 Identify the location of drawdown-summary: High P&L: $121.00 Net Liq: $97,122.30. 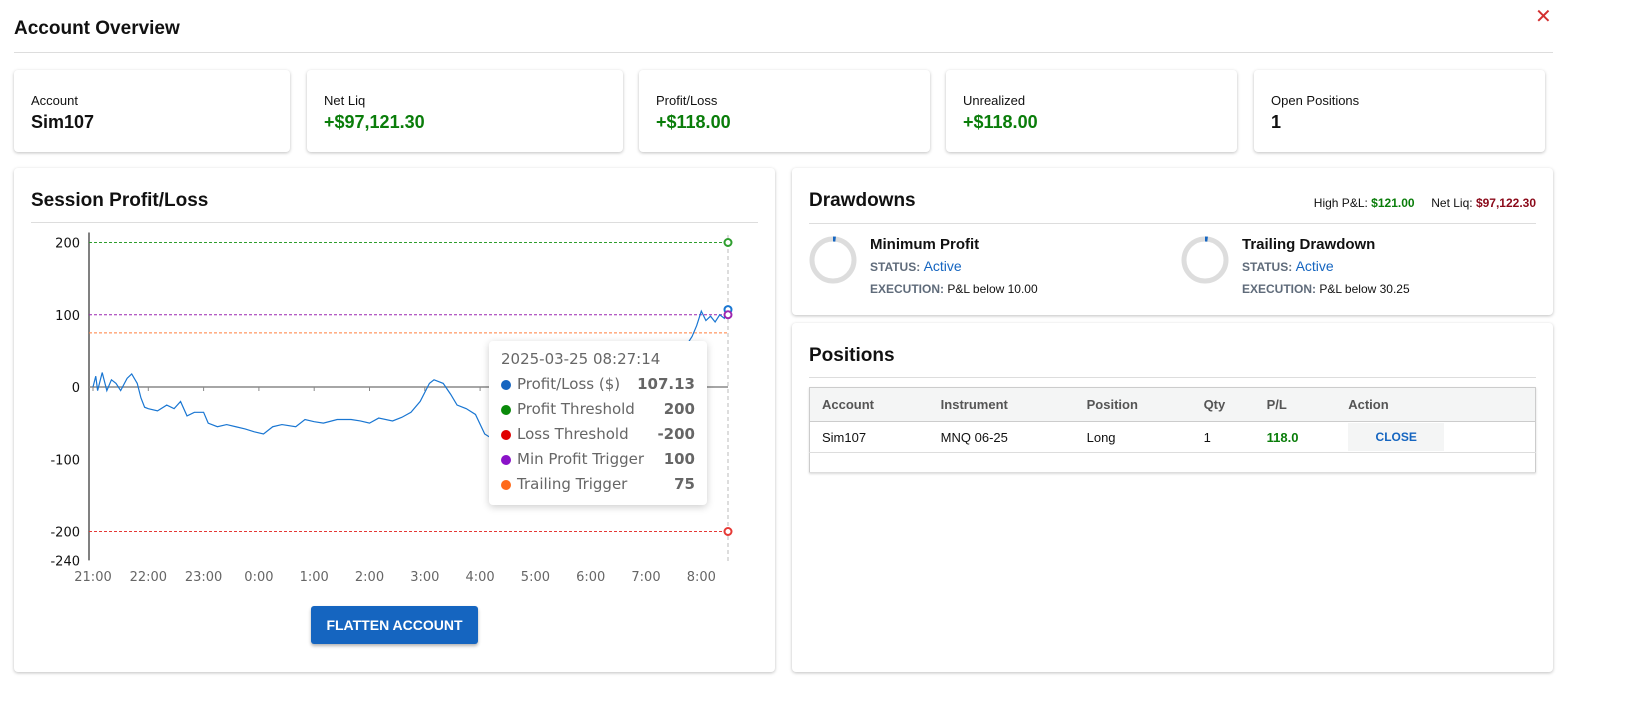
(1425, 203).